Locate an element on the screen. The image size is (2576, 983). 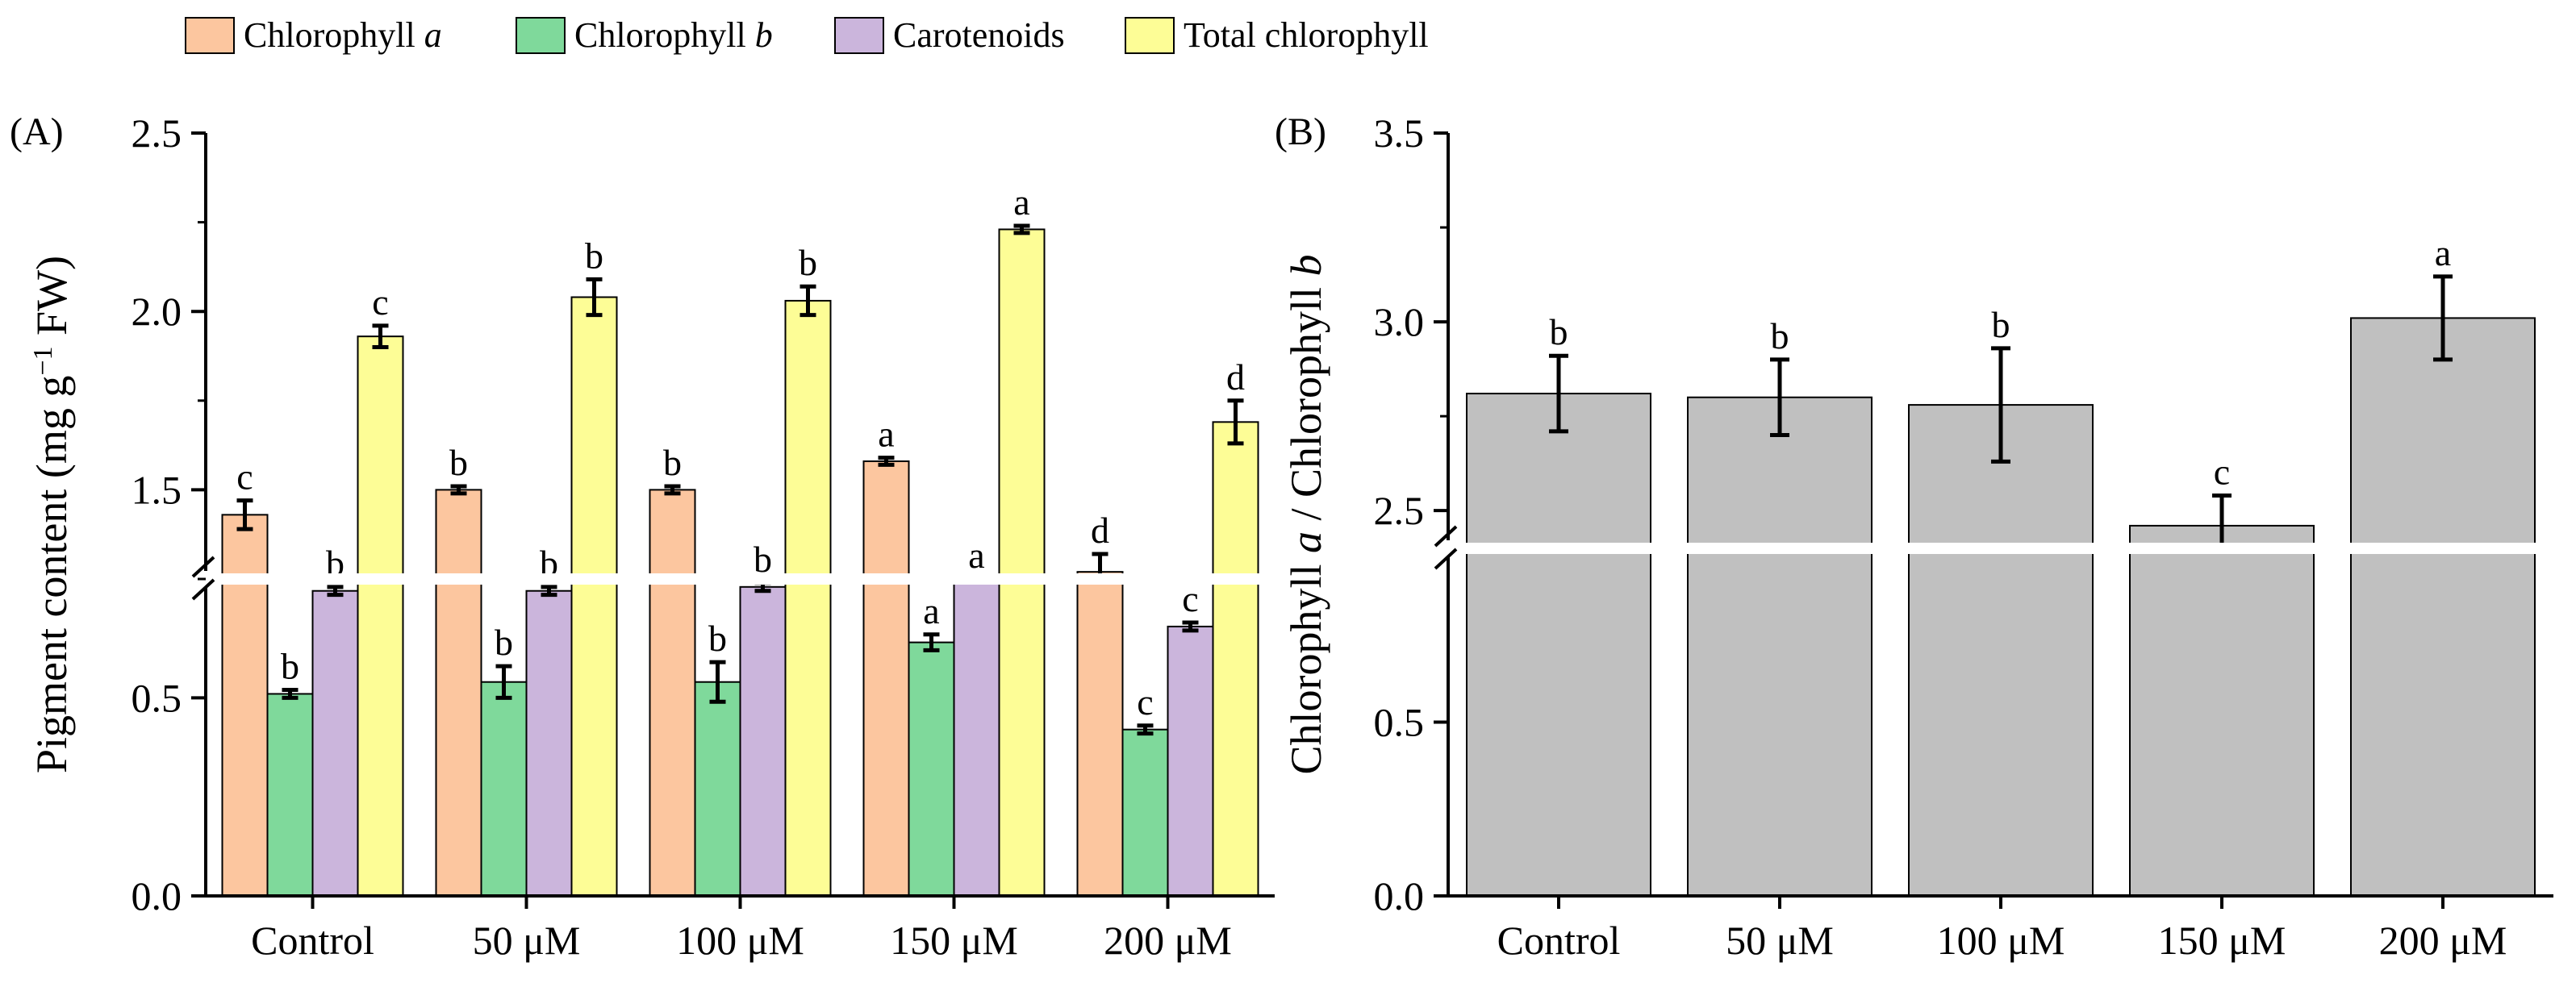
bar-p0-s0-c0 is located at coordinates (245, 705).